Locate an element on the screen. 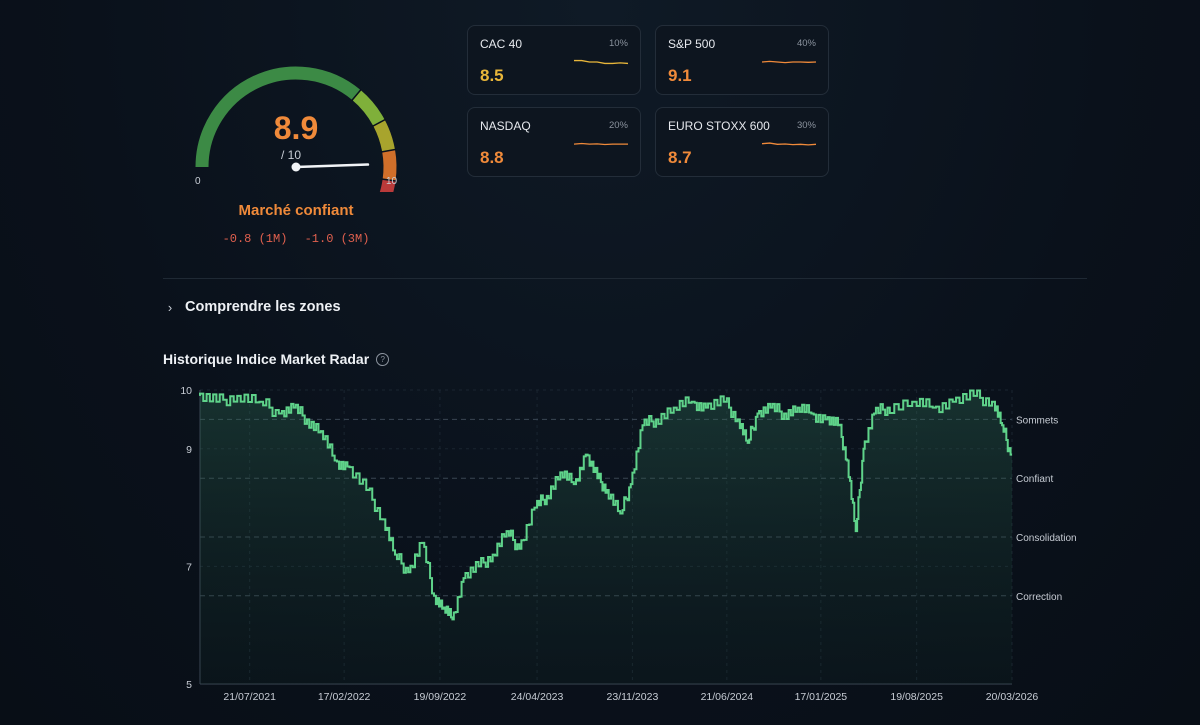  y-tick-label: 10 is located at coordinates (186, 391).